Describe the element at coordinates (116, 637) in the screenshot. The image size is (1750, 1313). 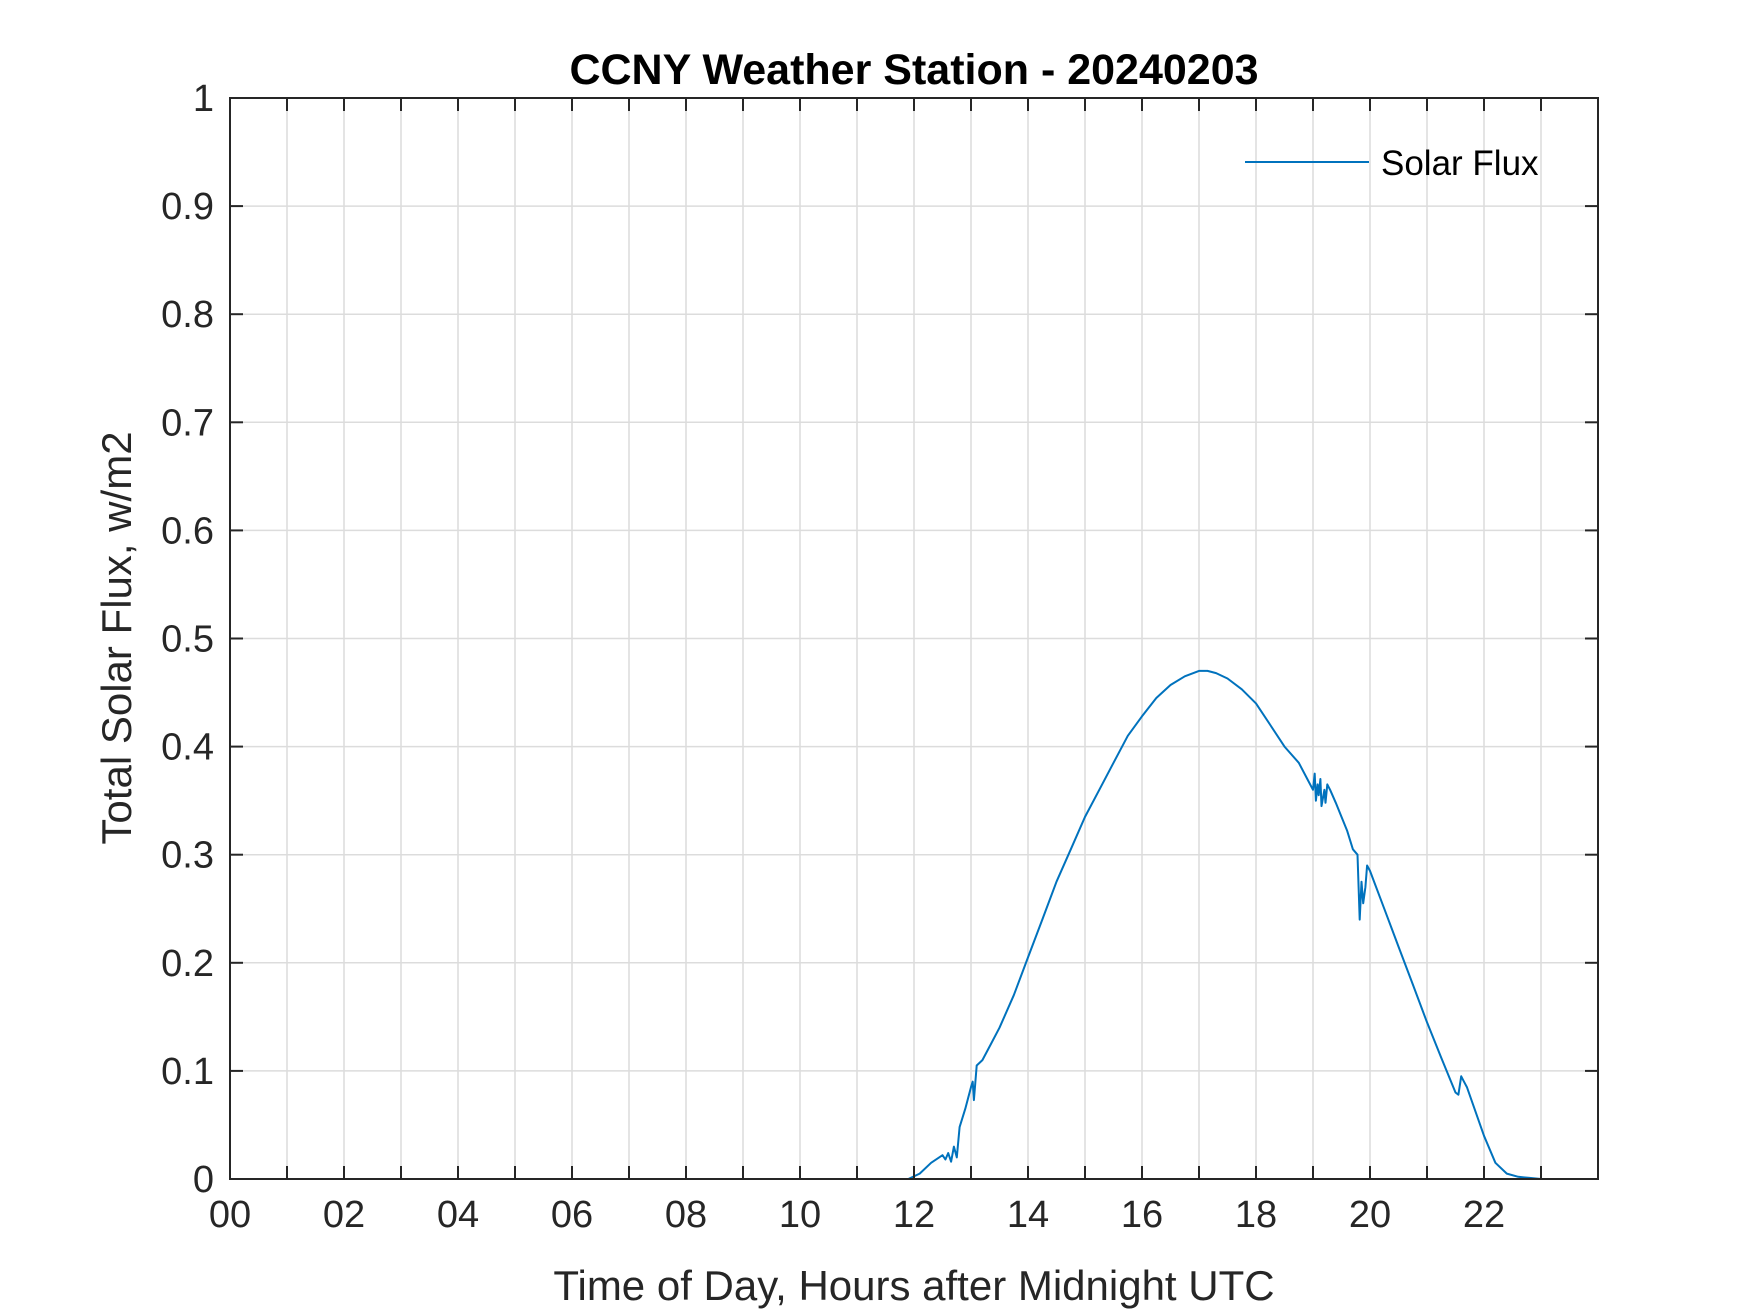
I see `y-axis-label: Total Solar Flux, w/m2` at that location.